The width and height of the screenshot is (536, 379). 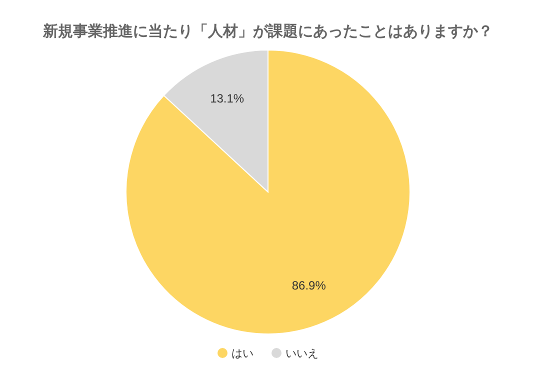 I want to click on legend-label: はい, so click(x=243, y=354).